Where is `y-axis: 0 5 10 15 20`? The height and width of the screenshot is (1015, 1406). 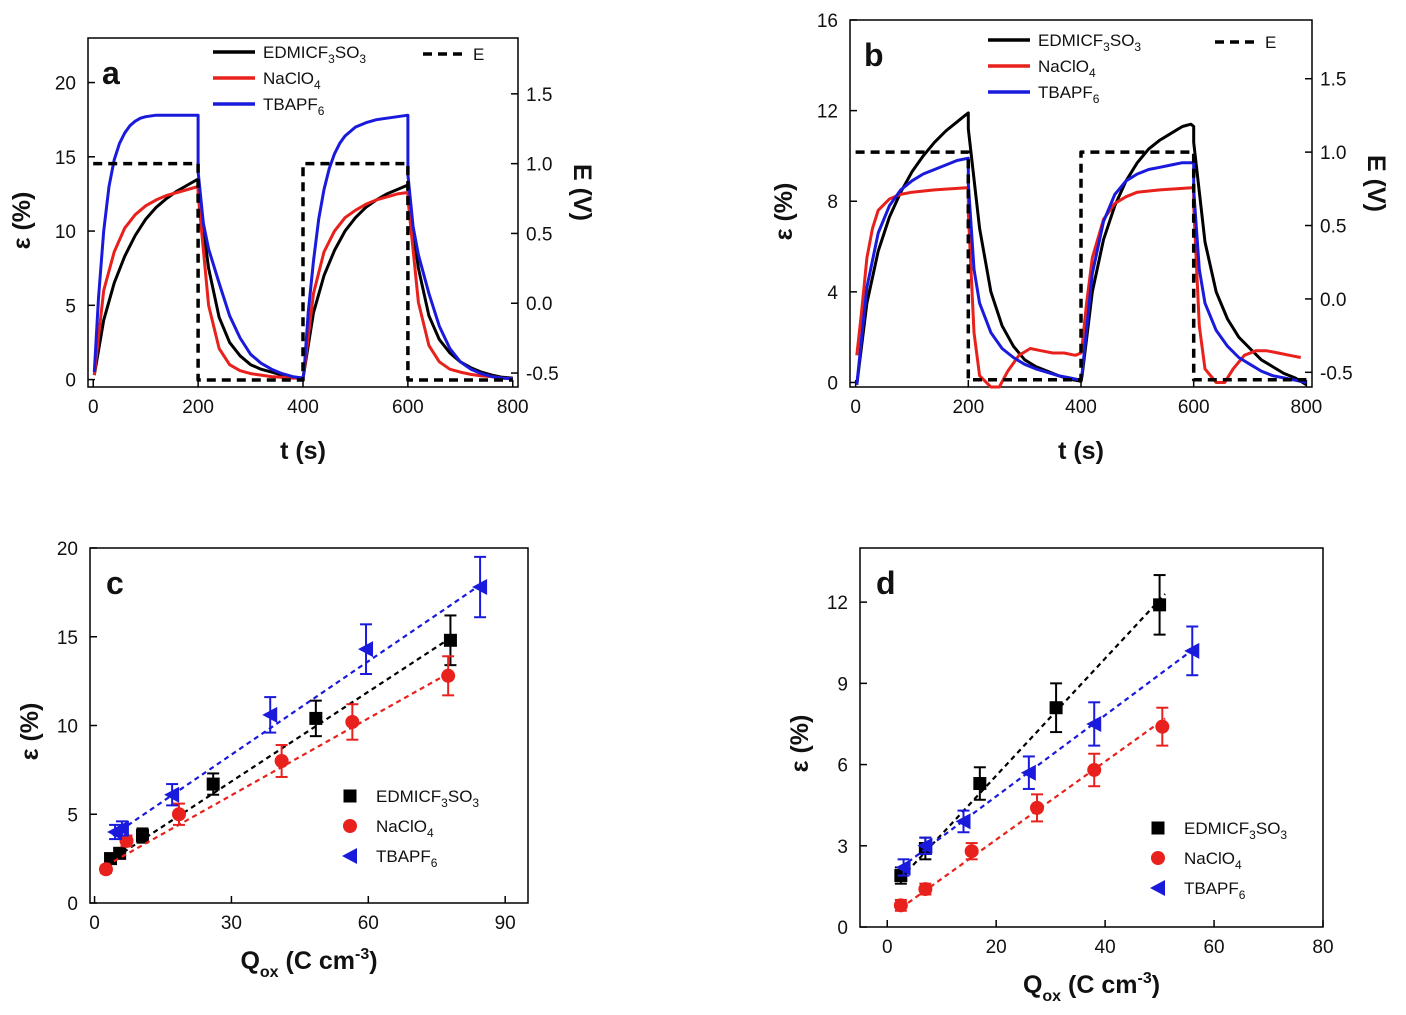 y-axis: 0 5 10 15 20 is located at coordinates (75, 233).